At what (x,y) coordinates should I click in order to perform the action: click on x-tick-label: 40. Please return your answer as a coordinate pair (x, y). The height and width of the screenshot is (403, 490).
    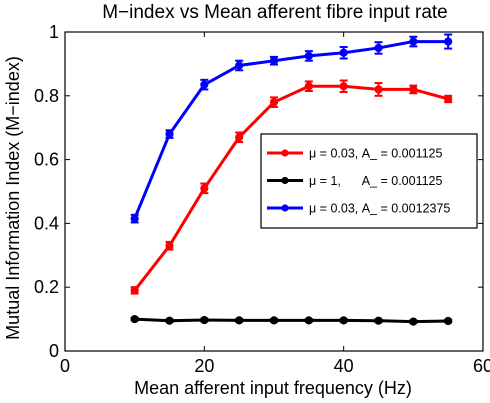
    Looking at the image, I should click on (344, 366).